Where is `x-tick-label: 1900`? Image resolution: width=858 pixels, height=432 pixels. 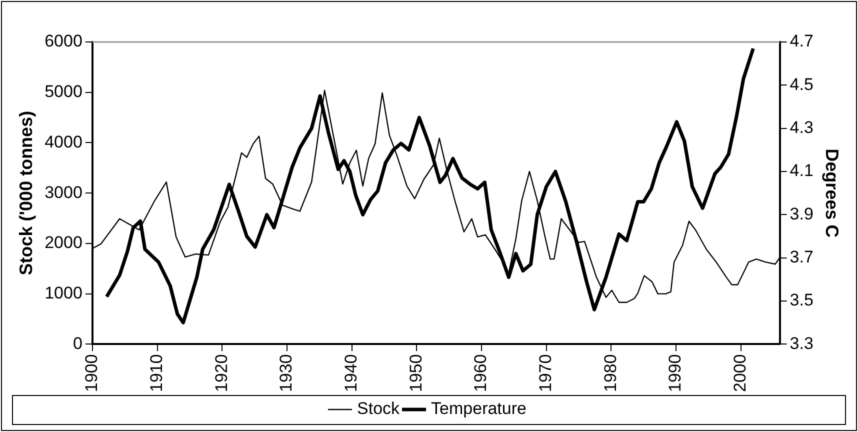 x-tick-label: 1900 is located at coordinates (92, 373).